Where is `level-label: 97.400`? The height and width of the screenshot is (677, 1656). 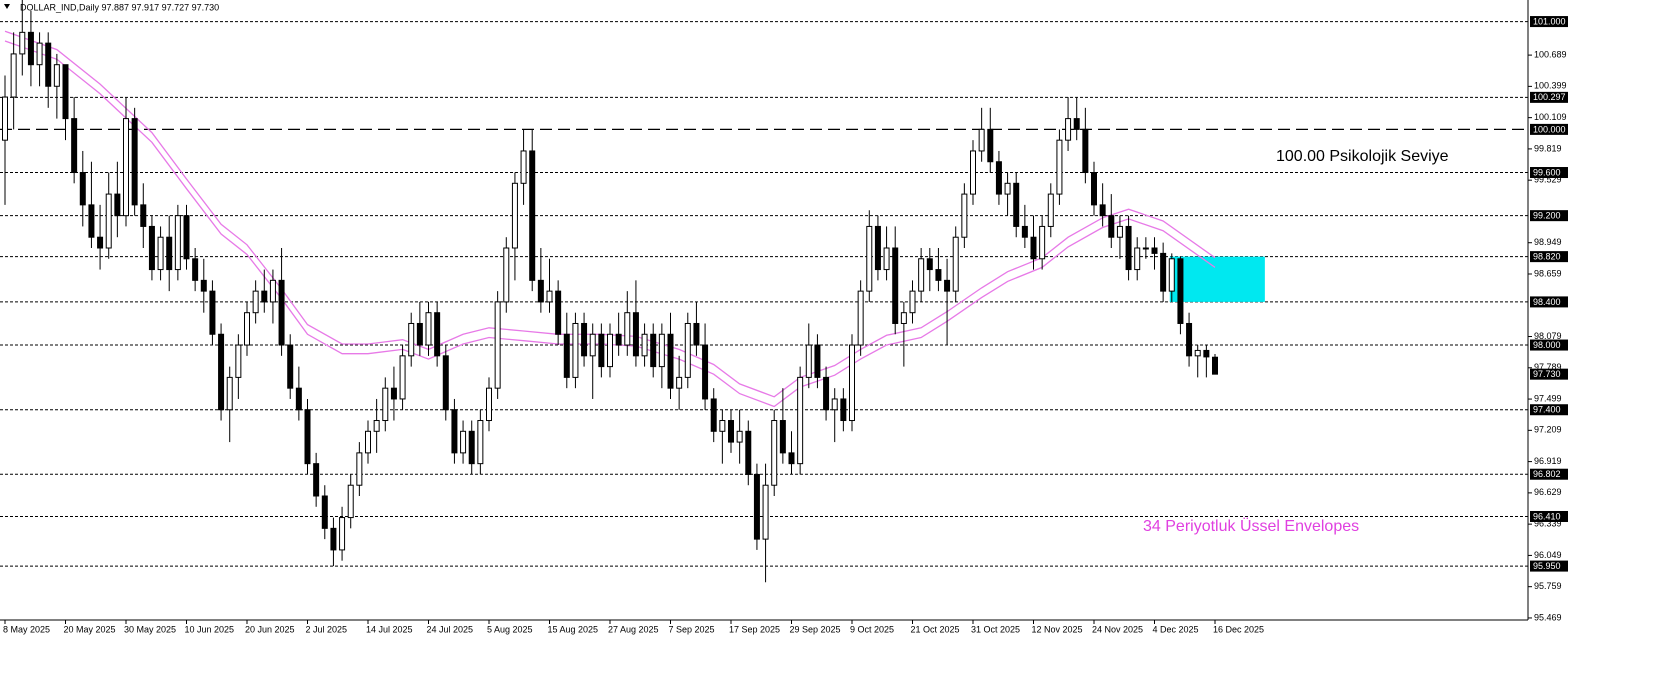 level-label: 97.400 is located at coordinates (1547, 410).